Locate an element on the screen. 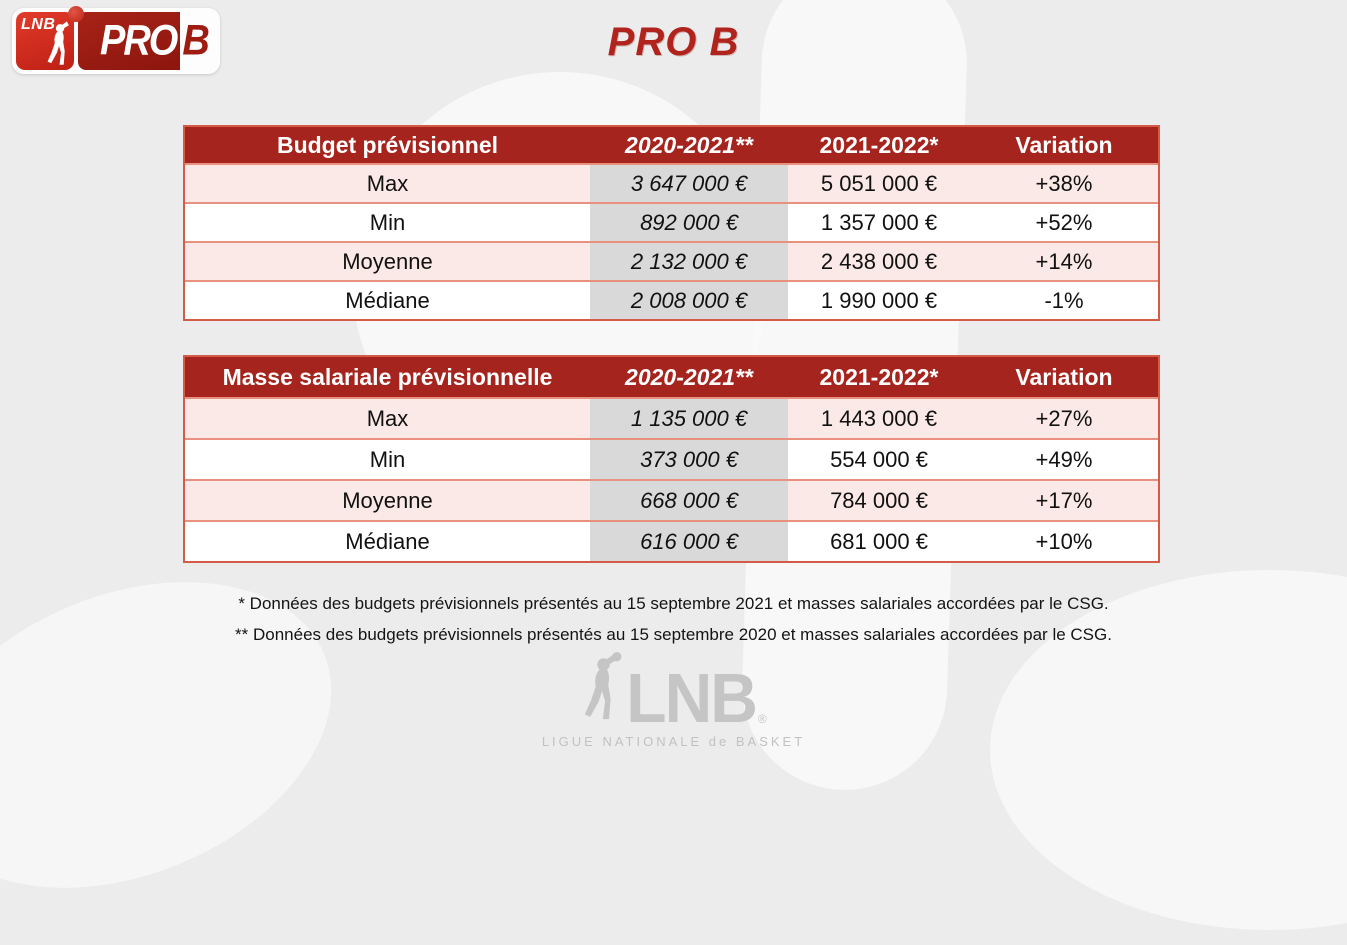 The height and width of the screenshot is (945, 1347). lnb-red-box: LNB is located at coordinates (45, 41).